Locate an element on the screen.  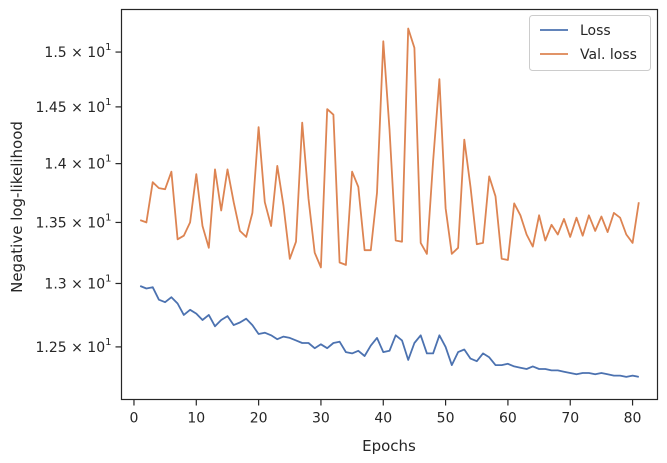
x-tick-label: 80 is located at coordinates (633, 419).